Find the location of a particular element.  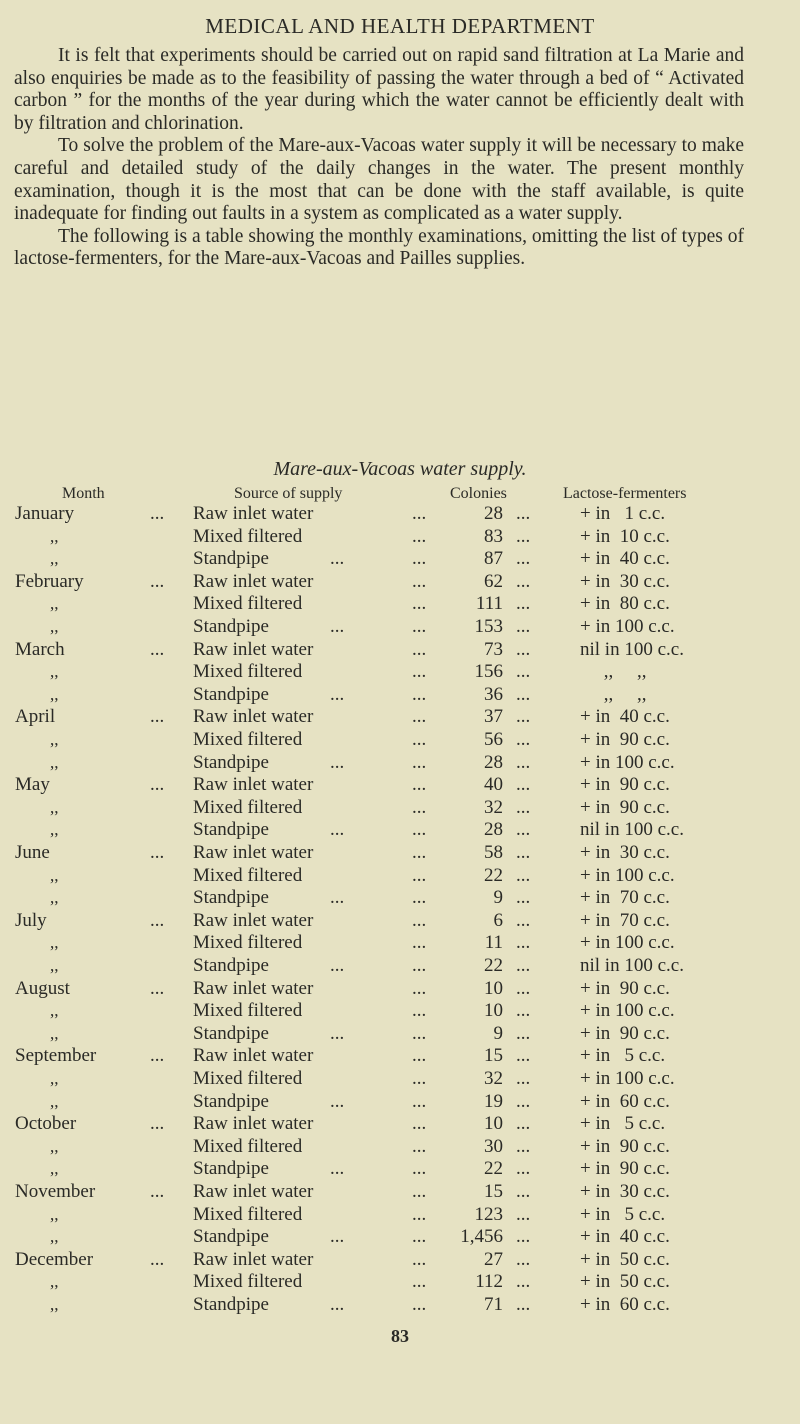

month-cell: November is located at coordinates (55, 1191).